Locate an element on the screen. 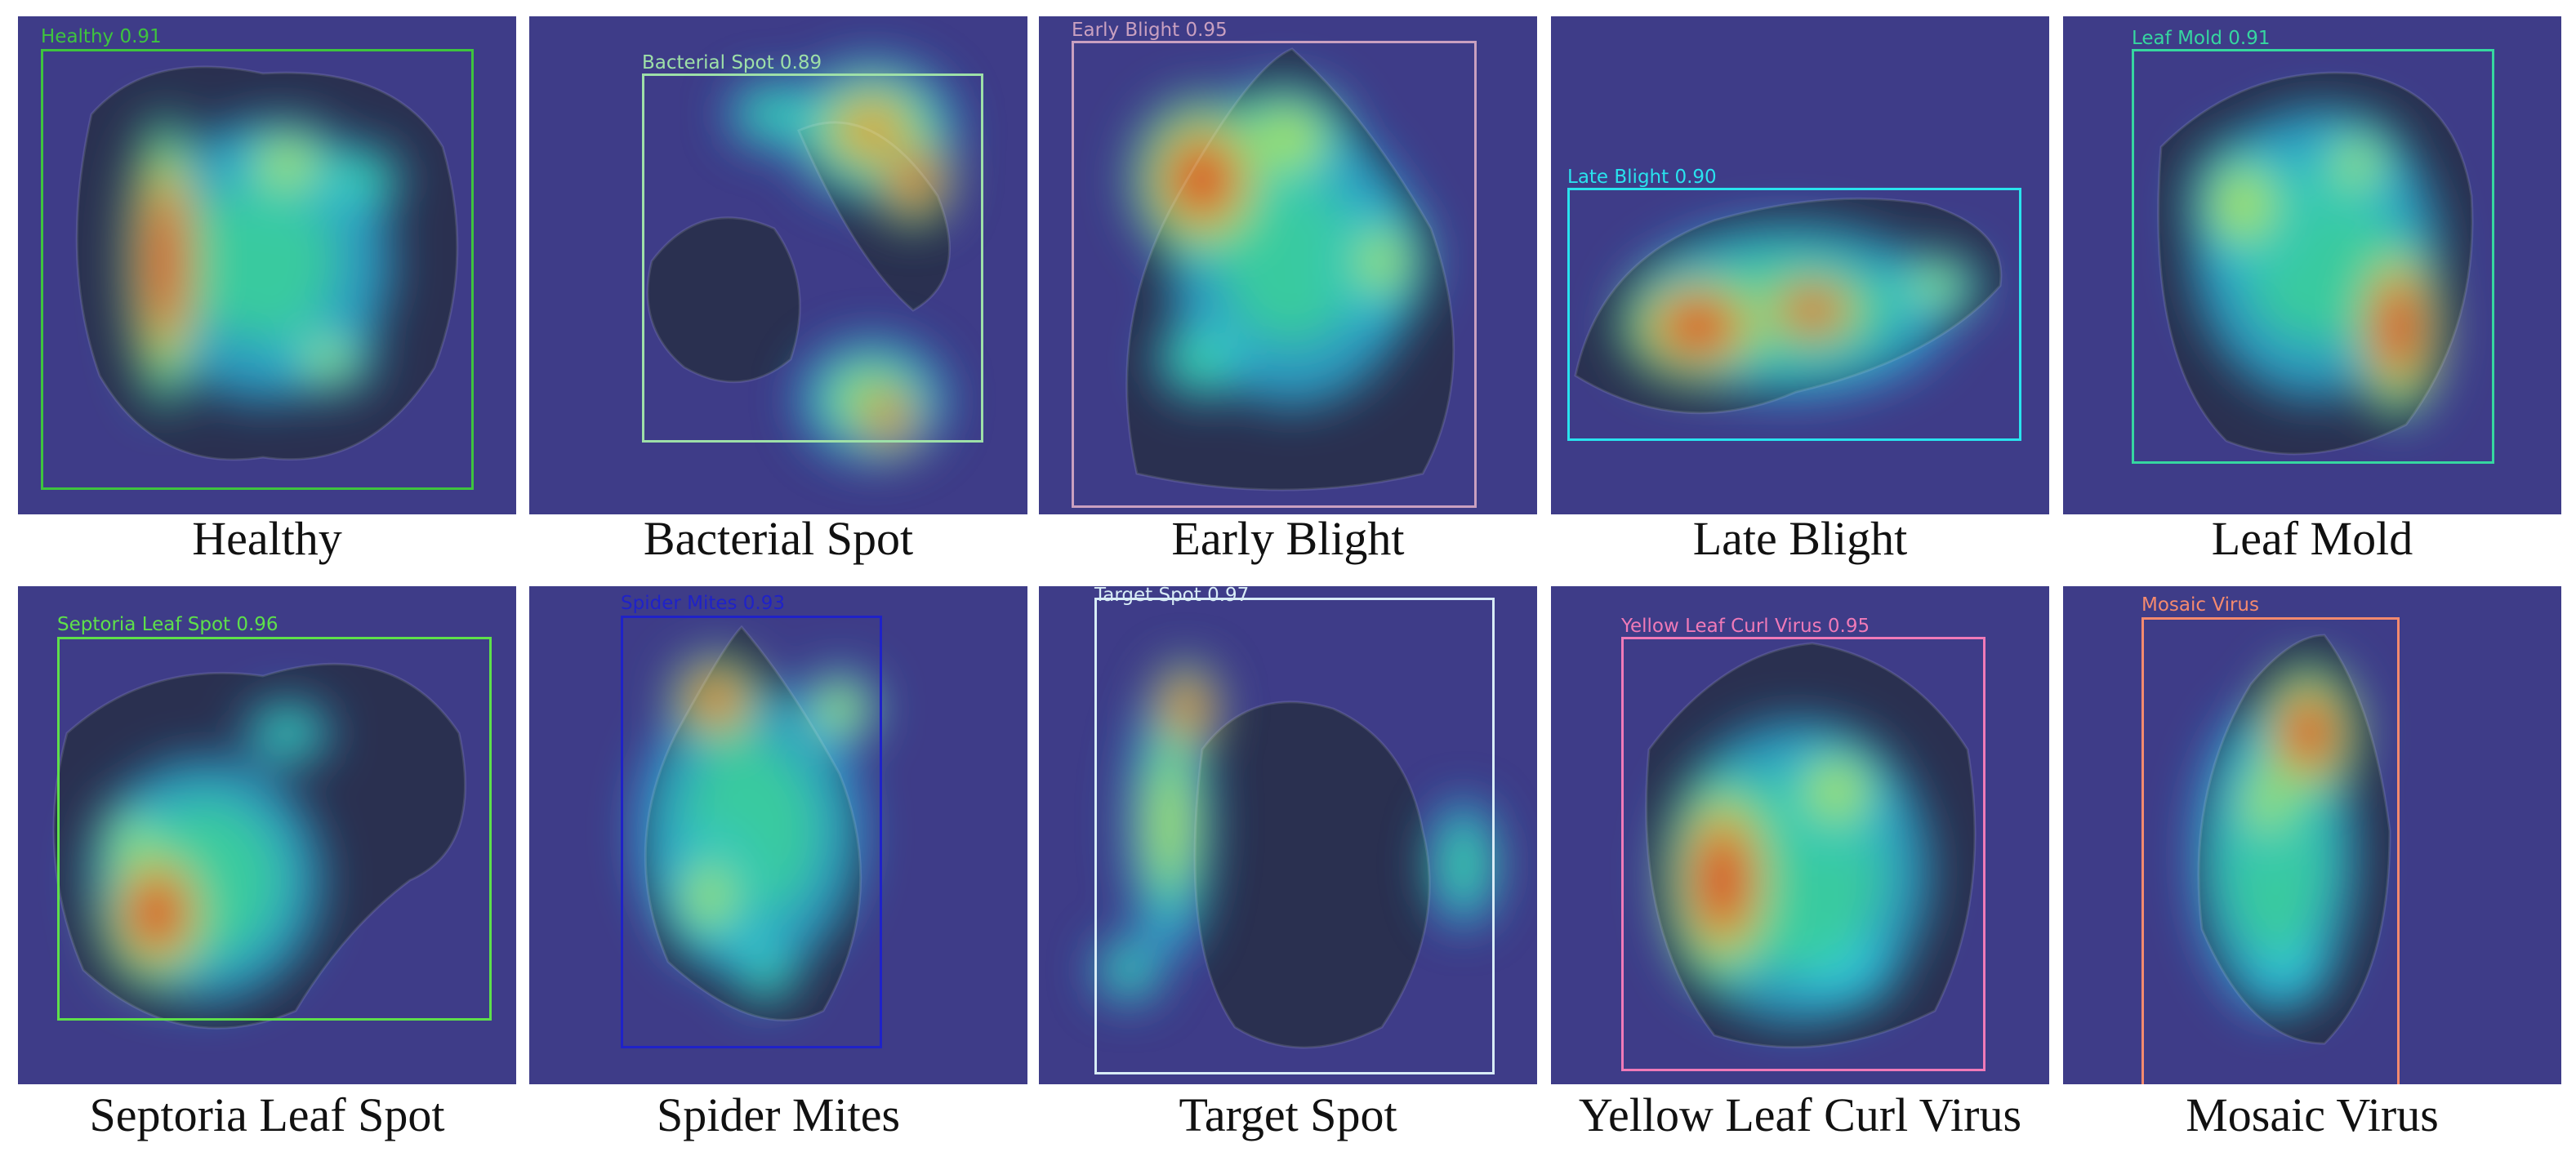  panel-caption: Septoria Leaf Spot is located at coordinates (267, 1114).